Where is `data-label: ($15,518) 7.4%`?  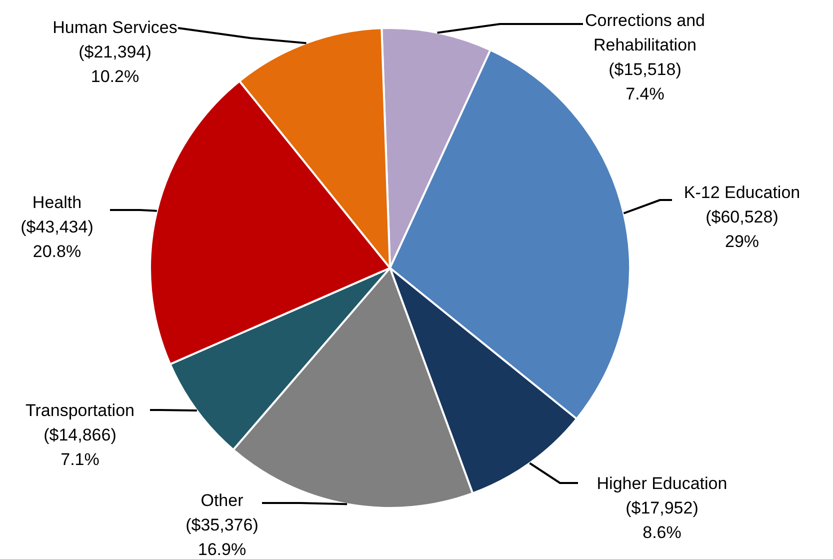
data-label: ($15,518) 7.4% is located at coordinates (645, 82).